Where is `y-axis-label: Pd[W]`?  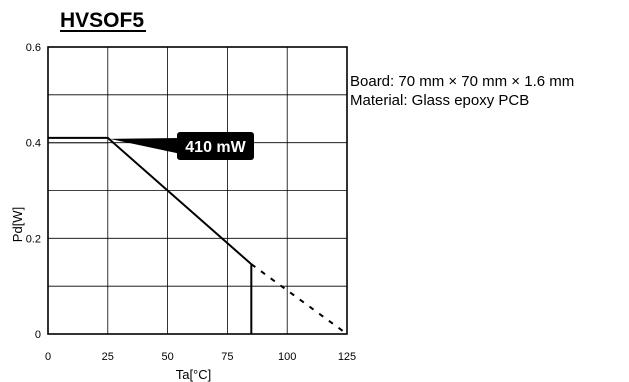 y-axis-label: Pd[W] is located at coordinates (17, 224).